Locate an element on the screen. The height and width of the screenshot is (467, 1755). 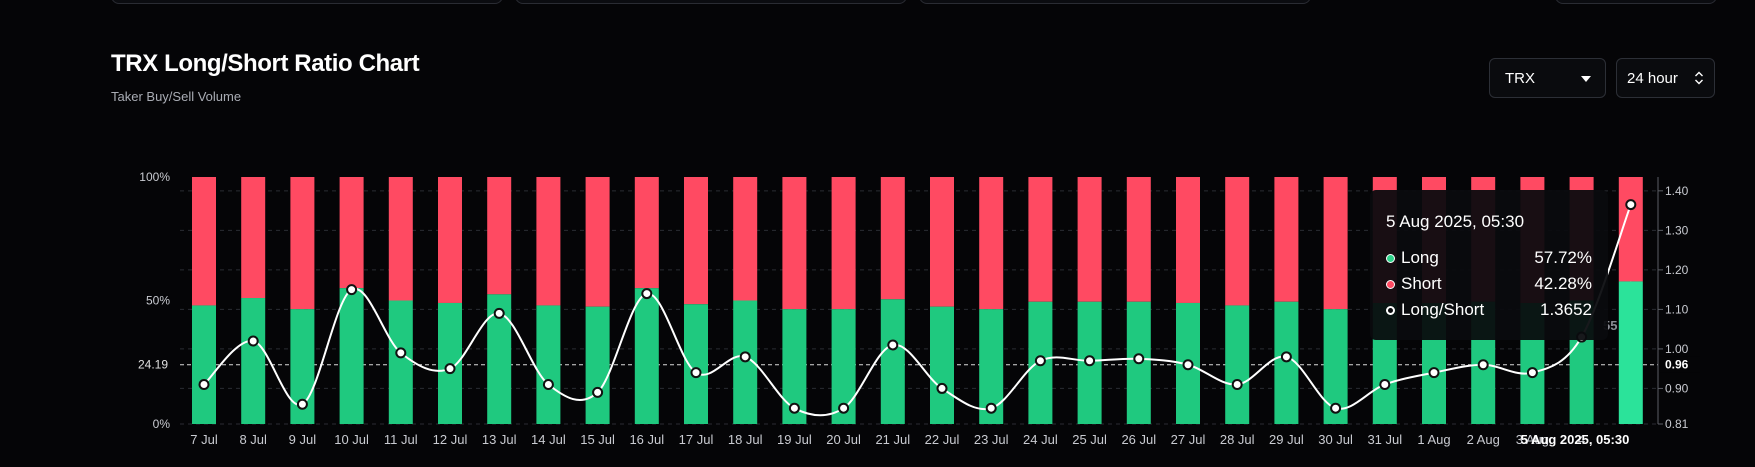
y-right-tick-label: 0.90 is located at coordinates (1677, 388).